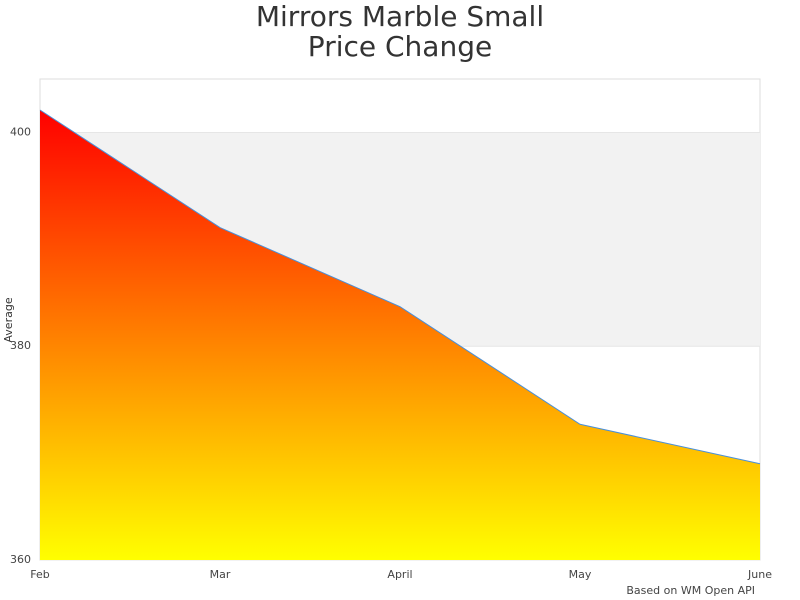 The image size is (800, 600). What do you see at coordinates (39, 574) in the screenshot?
I see `x-tick-label: Feb` at bounding box center [39, 574].